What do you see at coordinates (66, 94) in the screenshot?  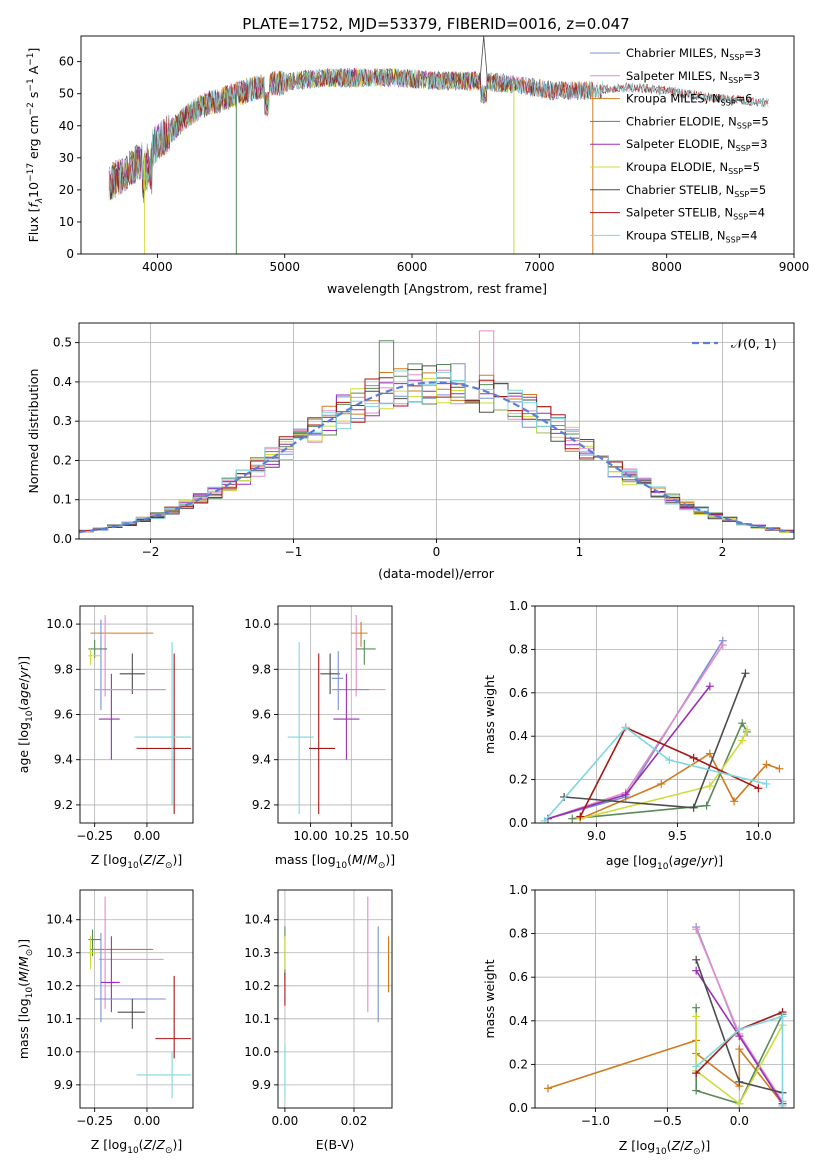 I see `y-tick-label: 50` at bounding box center [66, 94].